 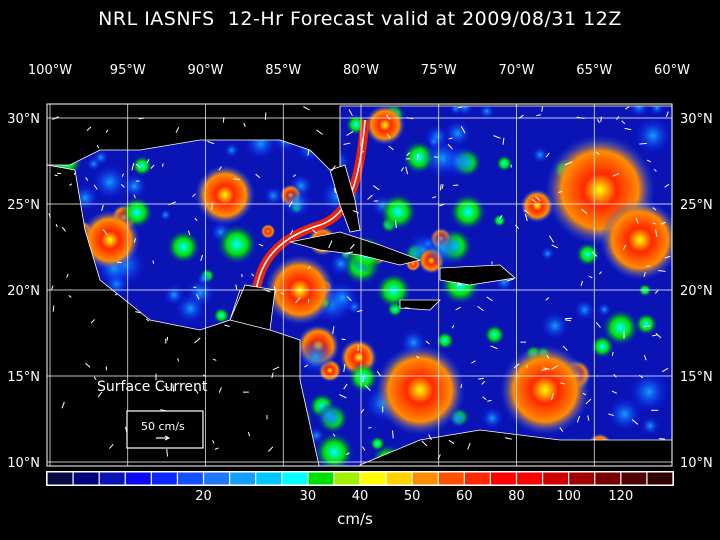 I want to click on longitude-label: 95°W, so click(x=128, y=70).